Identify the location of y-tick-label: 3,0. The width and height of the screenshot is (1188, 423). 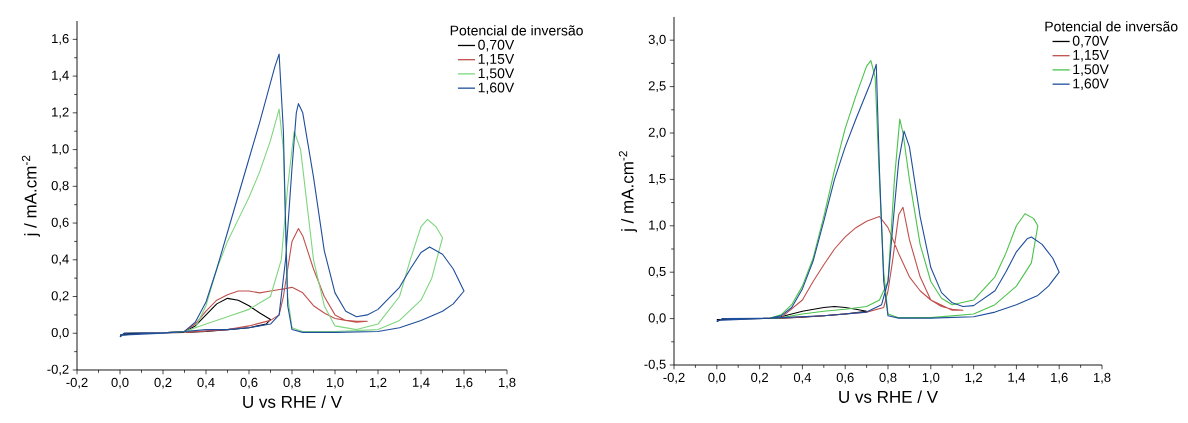
(657, 40).